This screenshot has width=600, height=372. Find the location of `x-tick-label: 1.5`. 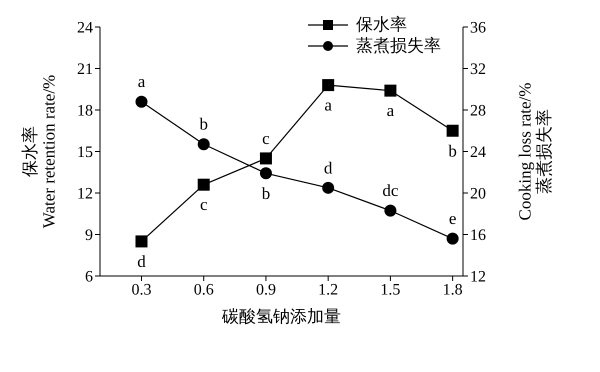

x-tick-label: 1.5 is located at coordinates (390, 289).